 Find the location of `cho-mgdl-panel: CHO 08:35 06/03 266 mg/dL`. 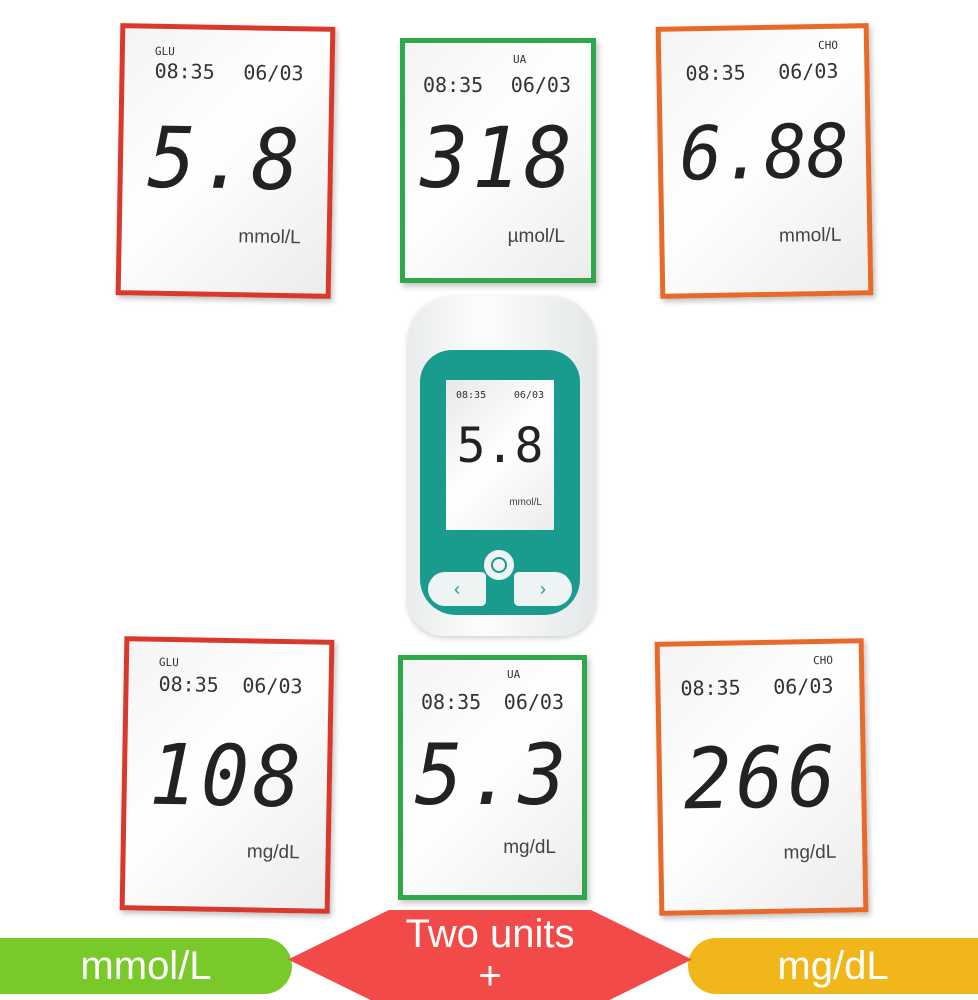

cho-mgdl-panel: CHO 08:35 06/03 266 mg/dL is located at coordinates (761, 777).